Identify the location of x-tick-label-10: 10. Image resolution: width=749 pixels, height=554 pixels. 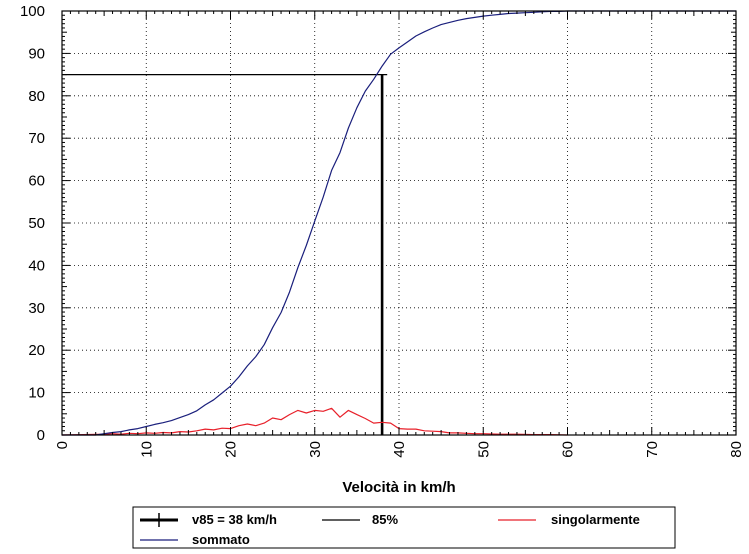
(146, 449).